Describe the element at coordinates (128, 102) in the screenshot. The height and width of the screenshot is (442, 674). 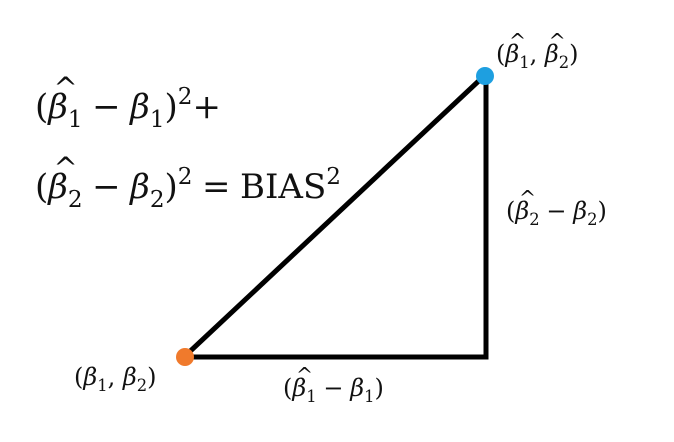
I see `equation-line-1: (β1−β1)2+` at that location.